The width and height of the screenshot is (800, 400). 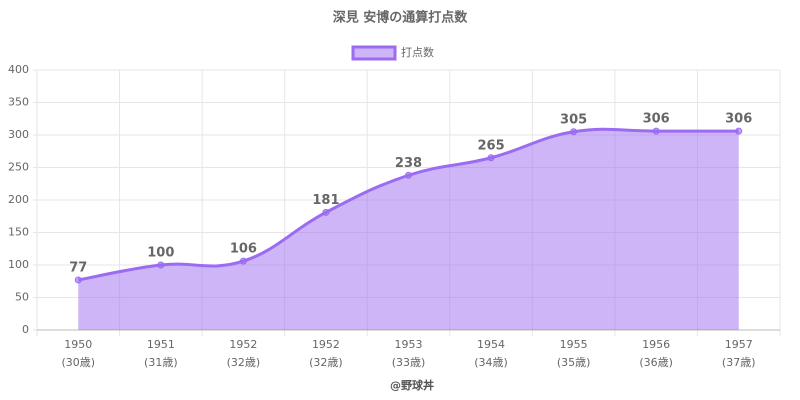 I want to click on x-tick-label: 1956, so click(x=656, y=344).